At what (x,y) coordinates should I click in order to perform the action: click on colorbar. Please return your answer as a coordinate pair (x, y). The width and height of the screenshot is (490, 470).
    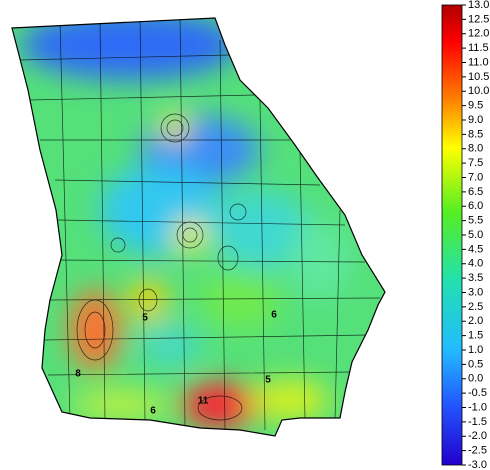
    Looking at the image, I should click on (452, 235).